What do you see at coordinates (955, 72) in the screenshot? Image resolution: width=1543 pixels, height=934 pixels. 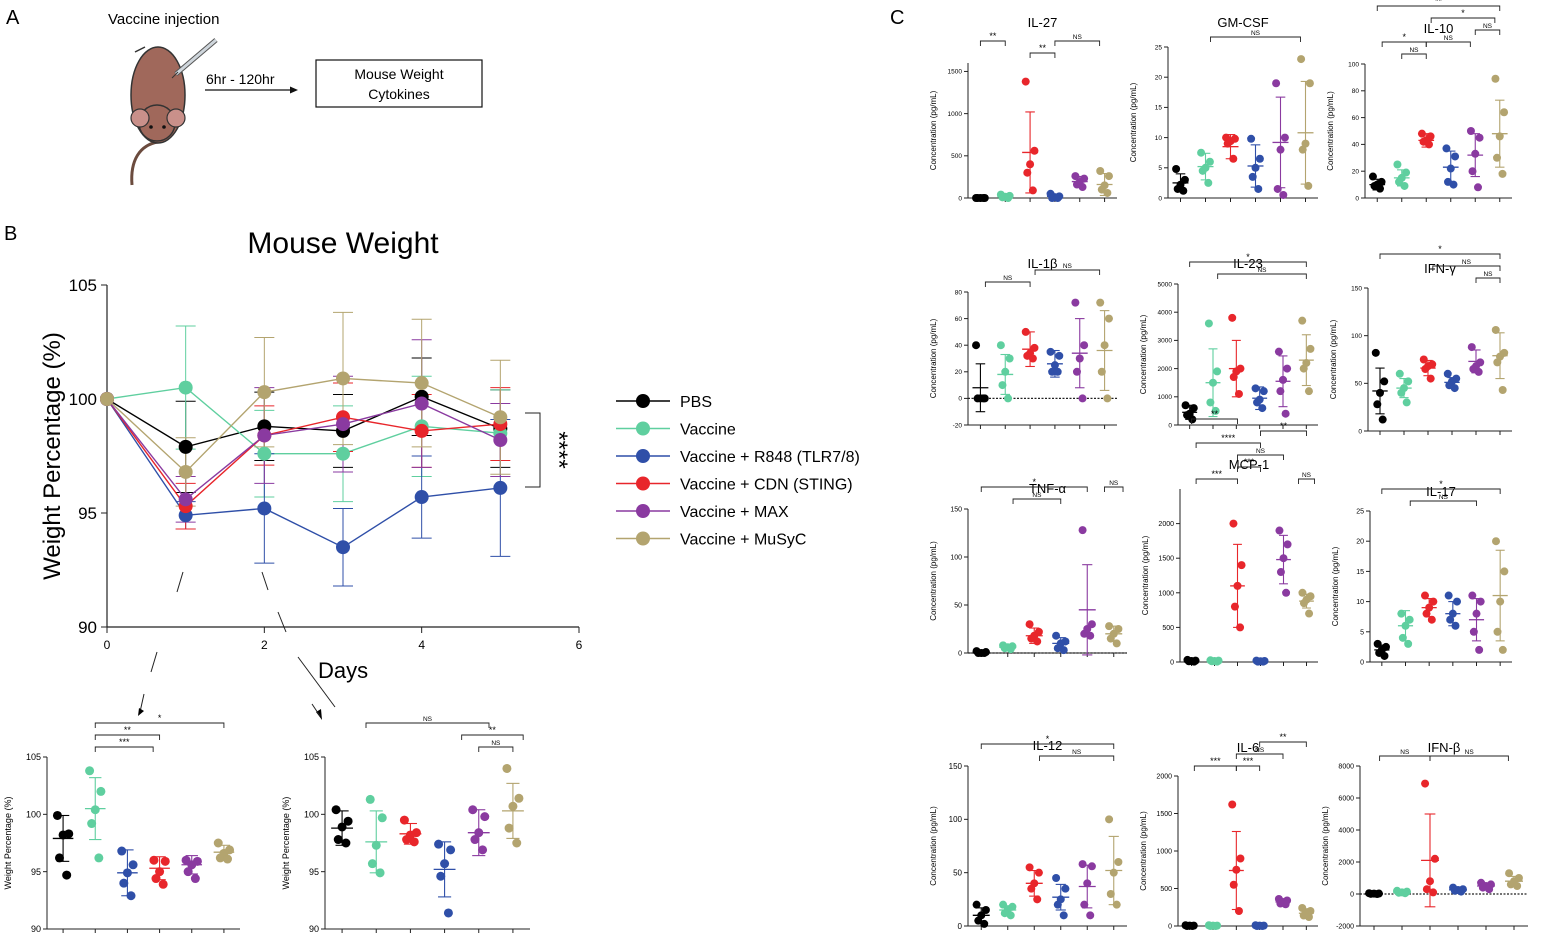 I see `y-tick-label: 1500` at bounding box center [955, 72].